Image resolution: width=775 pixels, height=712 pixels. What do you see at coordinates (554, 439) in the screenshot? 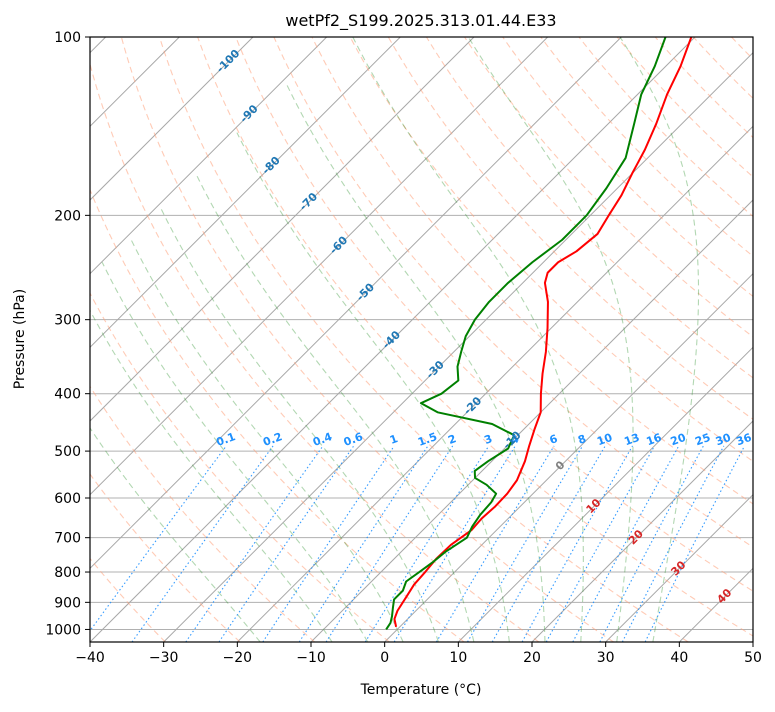
I see `mixing-ratio-label: 6` at bounding box center [554, 439].